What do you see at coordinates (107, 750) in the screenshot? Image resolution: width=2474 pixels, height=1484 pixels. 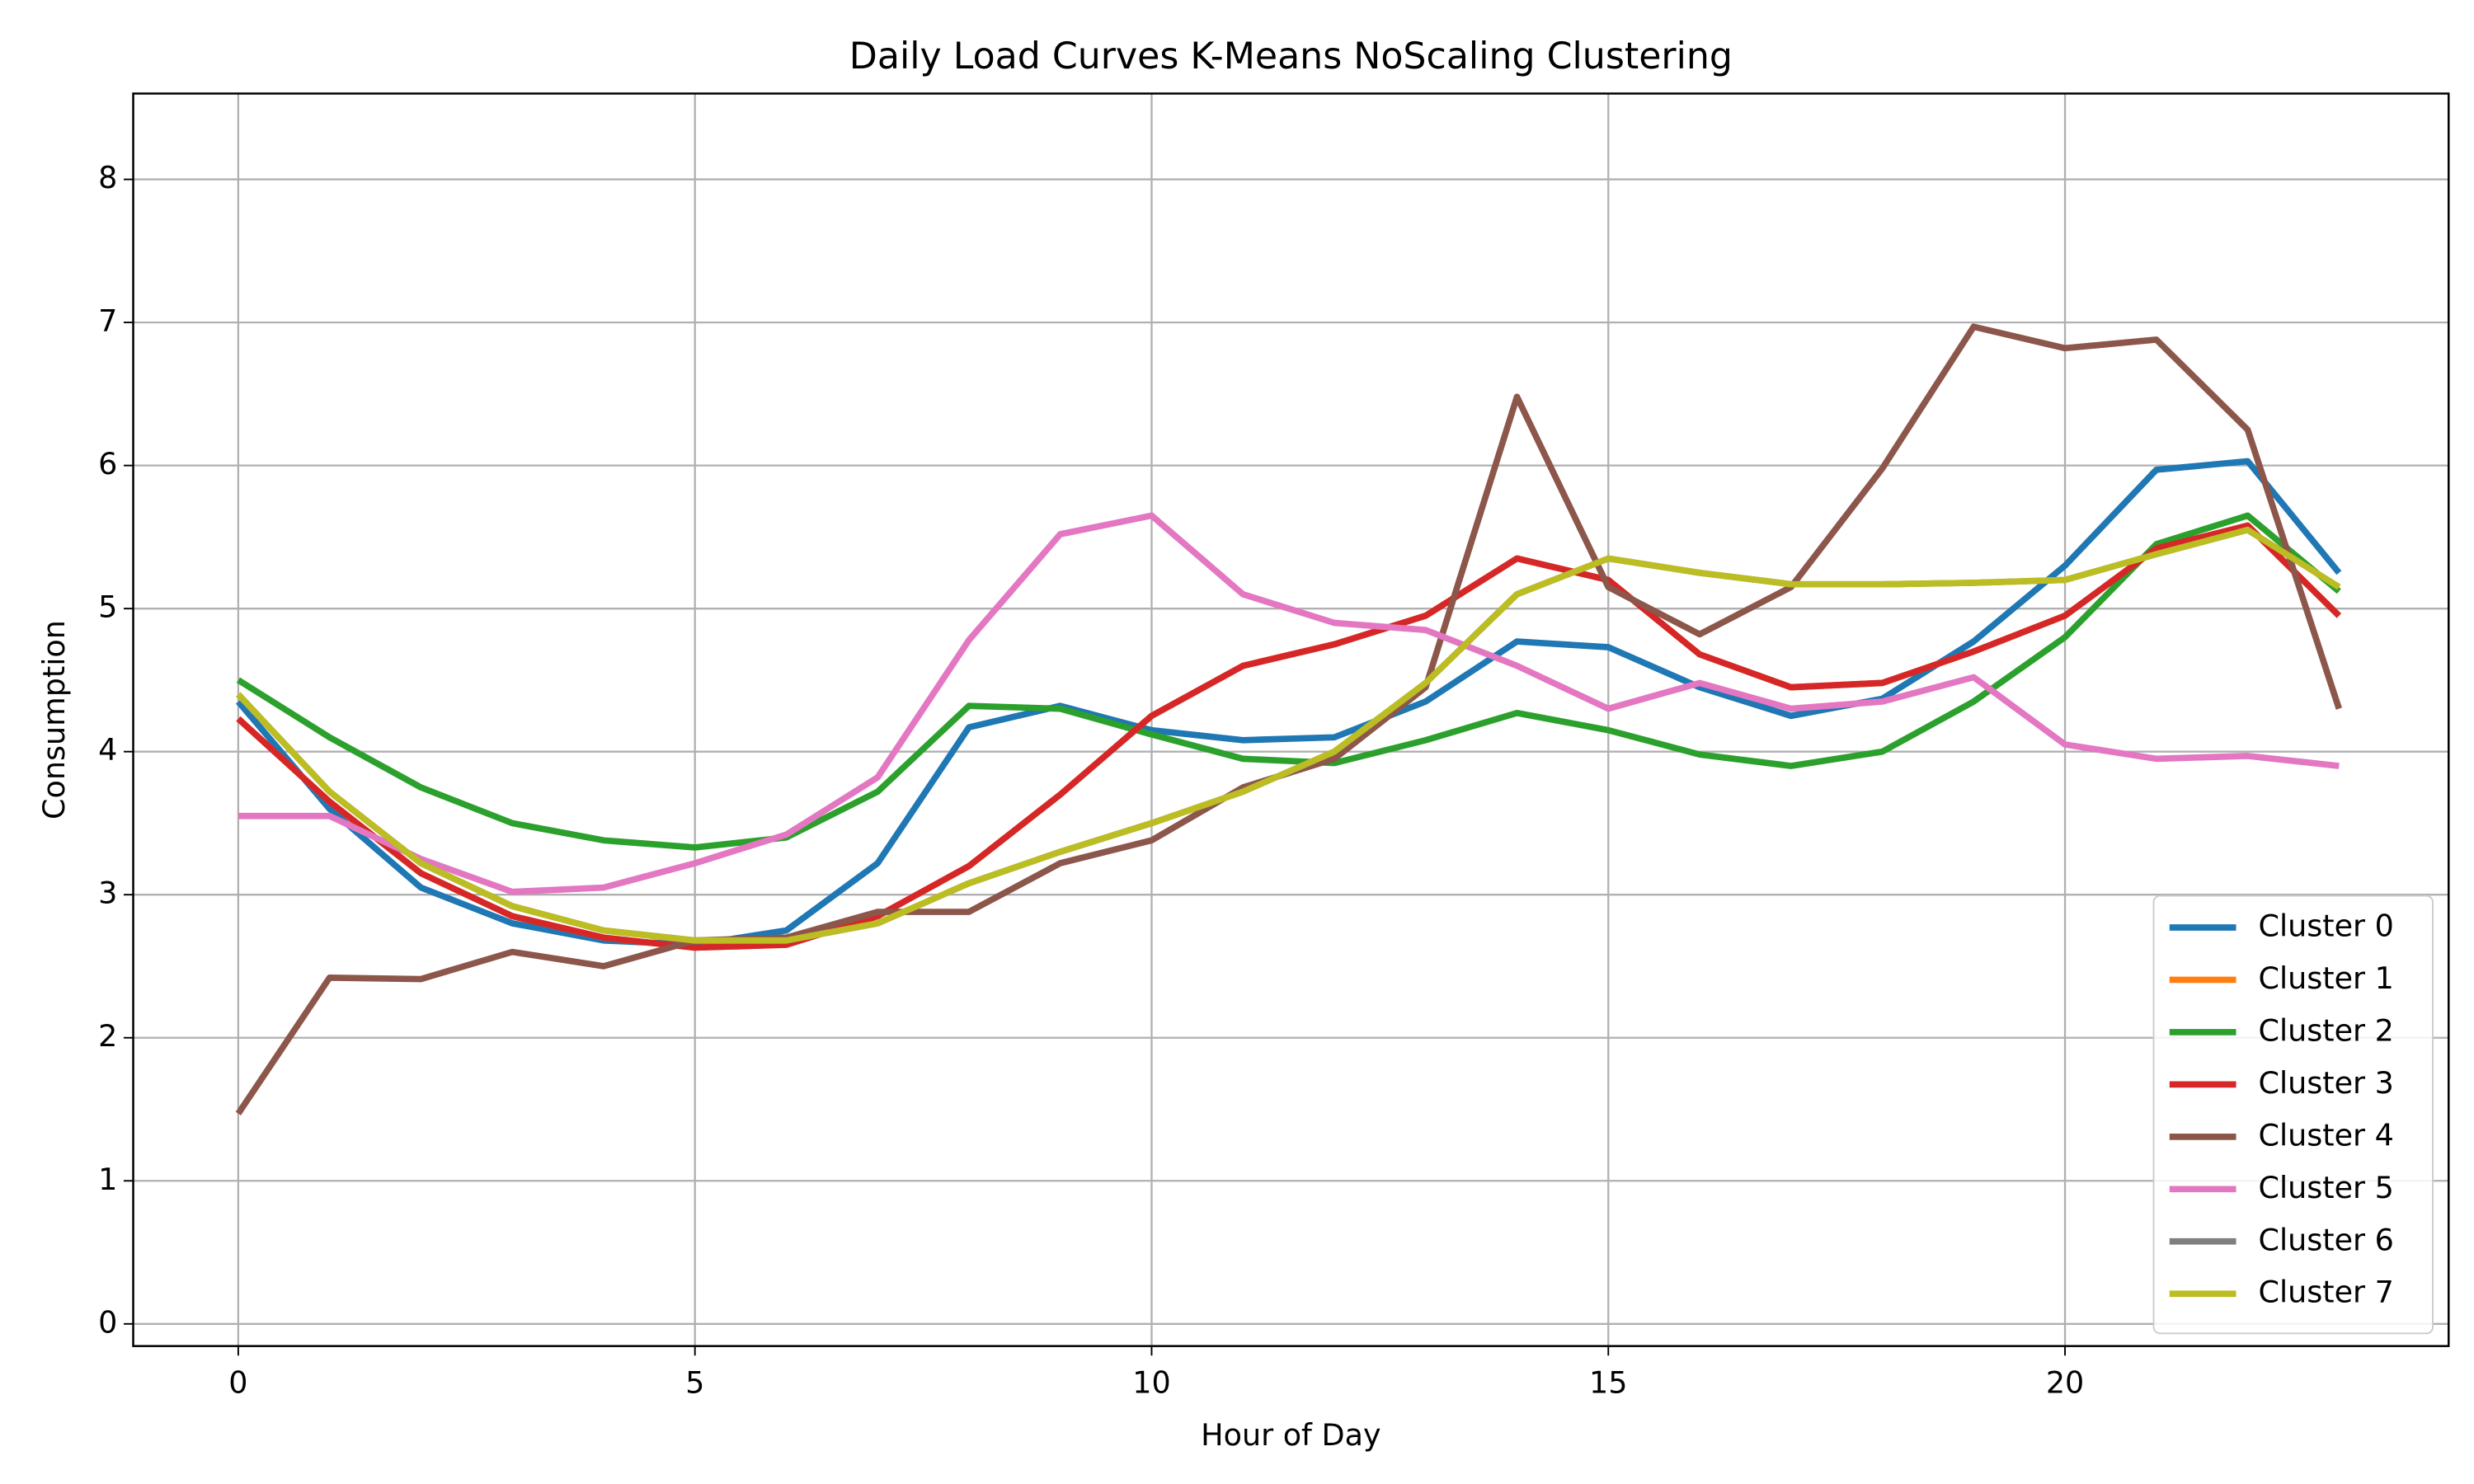 I see `y-tick-label: 4` at bounding box center [107, 750].